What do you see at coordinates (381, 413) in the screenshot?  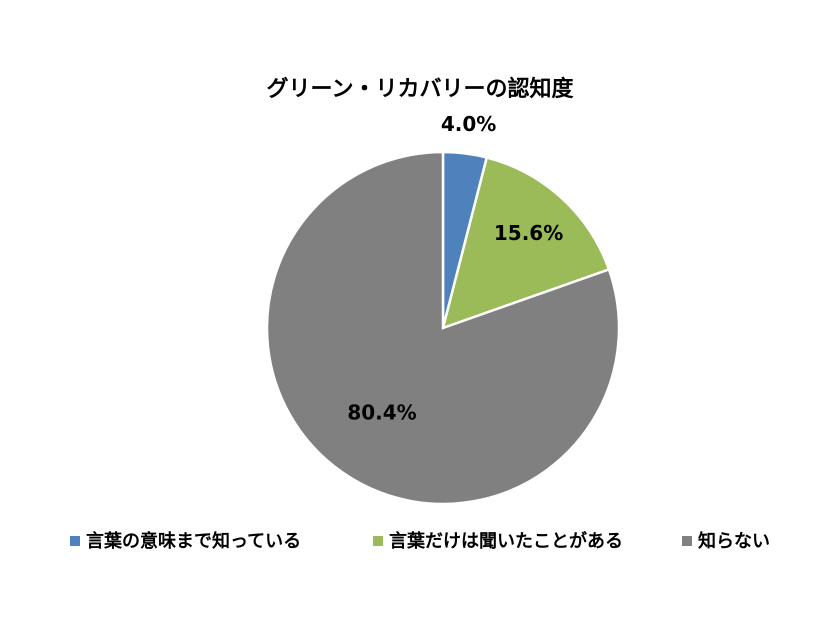 I see `data-label: 80.4%` at bounding box center [381, 413].